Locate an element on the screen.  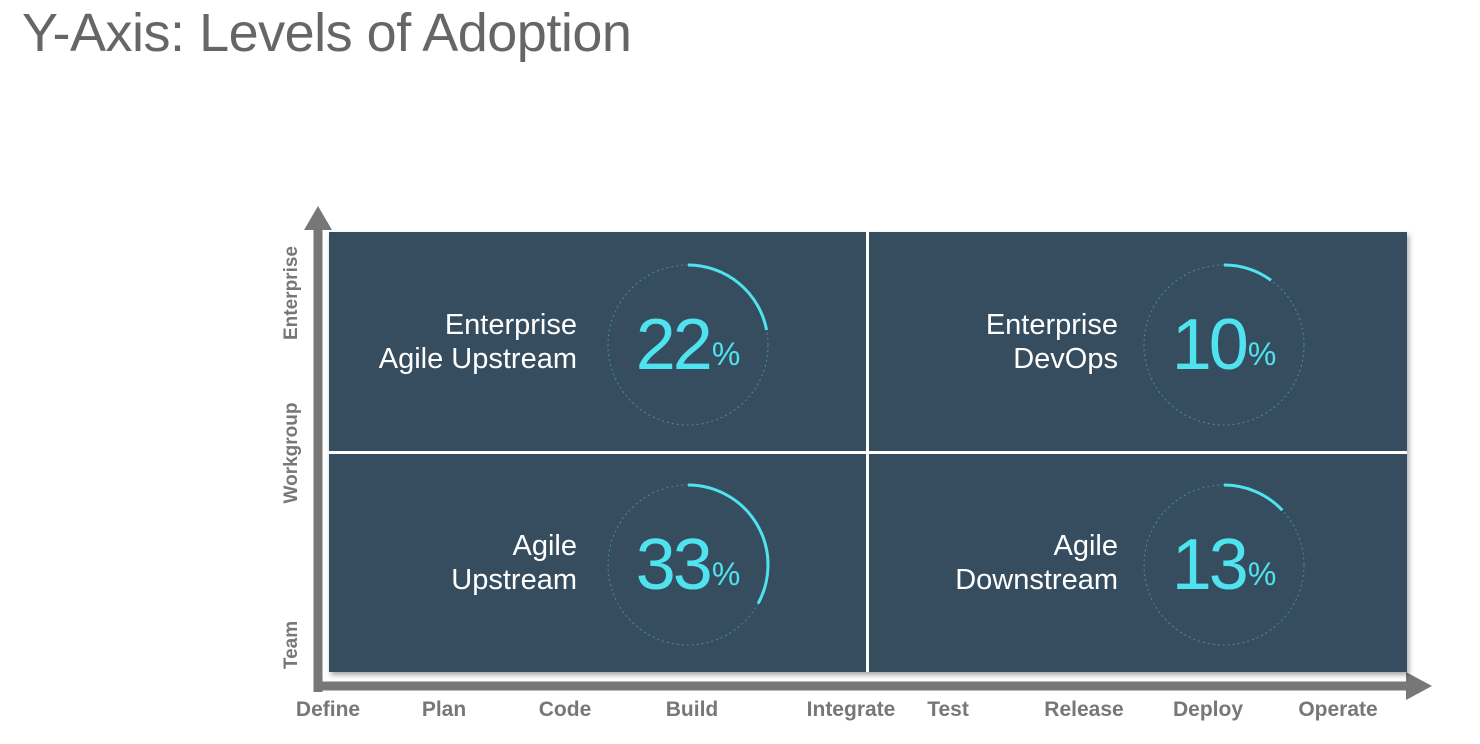
x-label-integrate: Integrate is located at coordinates (851, 709).